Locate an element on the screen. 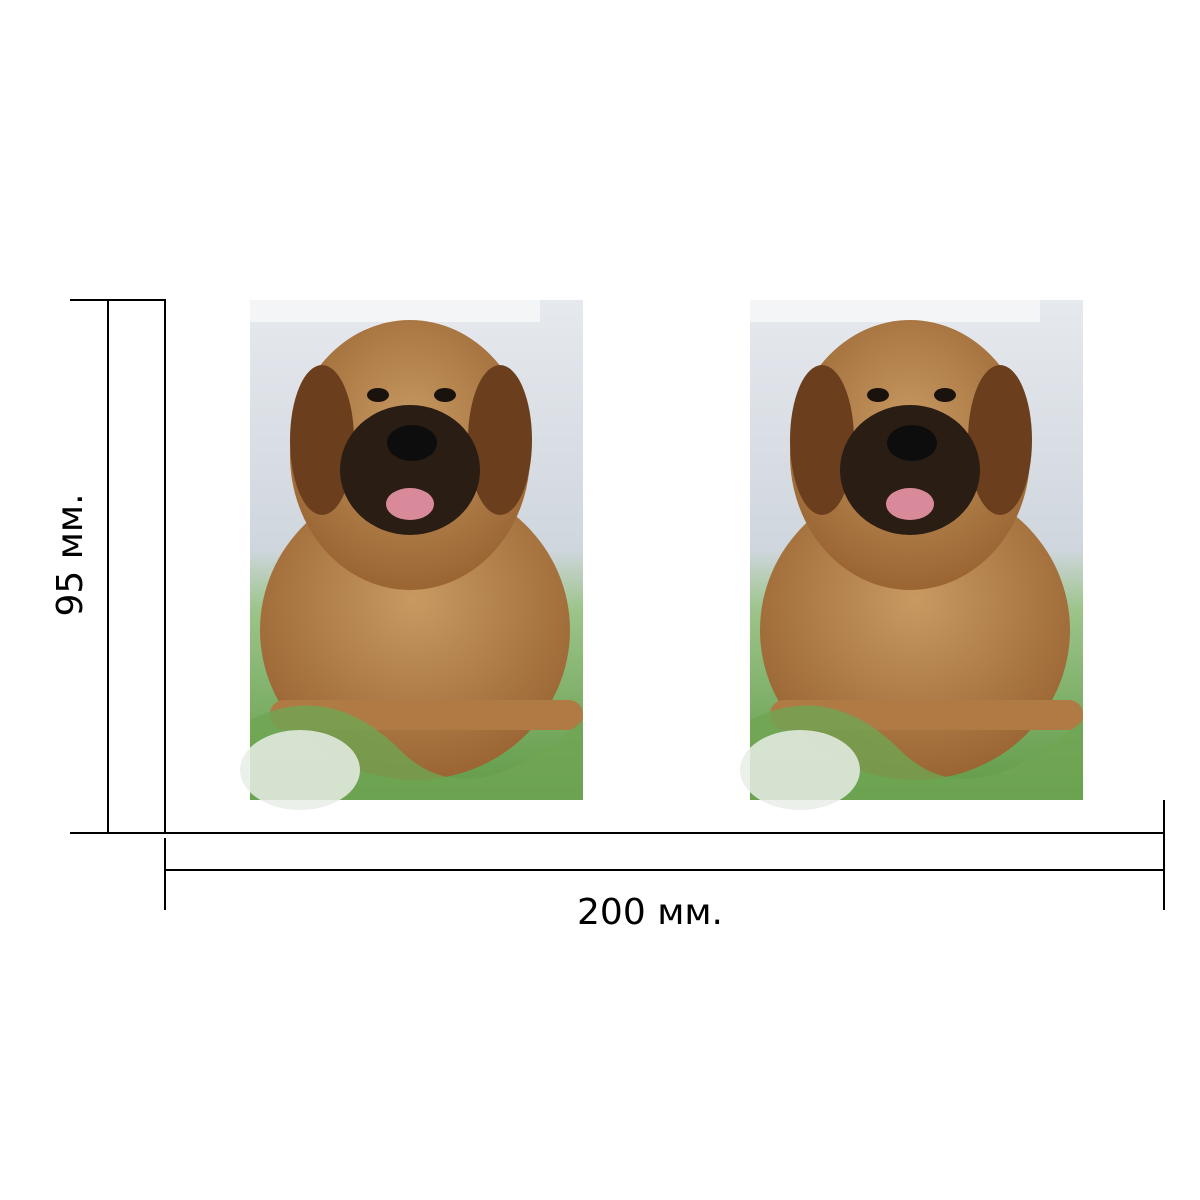 The image size is (1200, 1200). product-photo-left is located at coordinates (411, 555).